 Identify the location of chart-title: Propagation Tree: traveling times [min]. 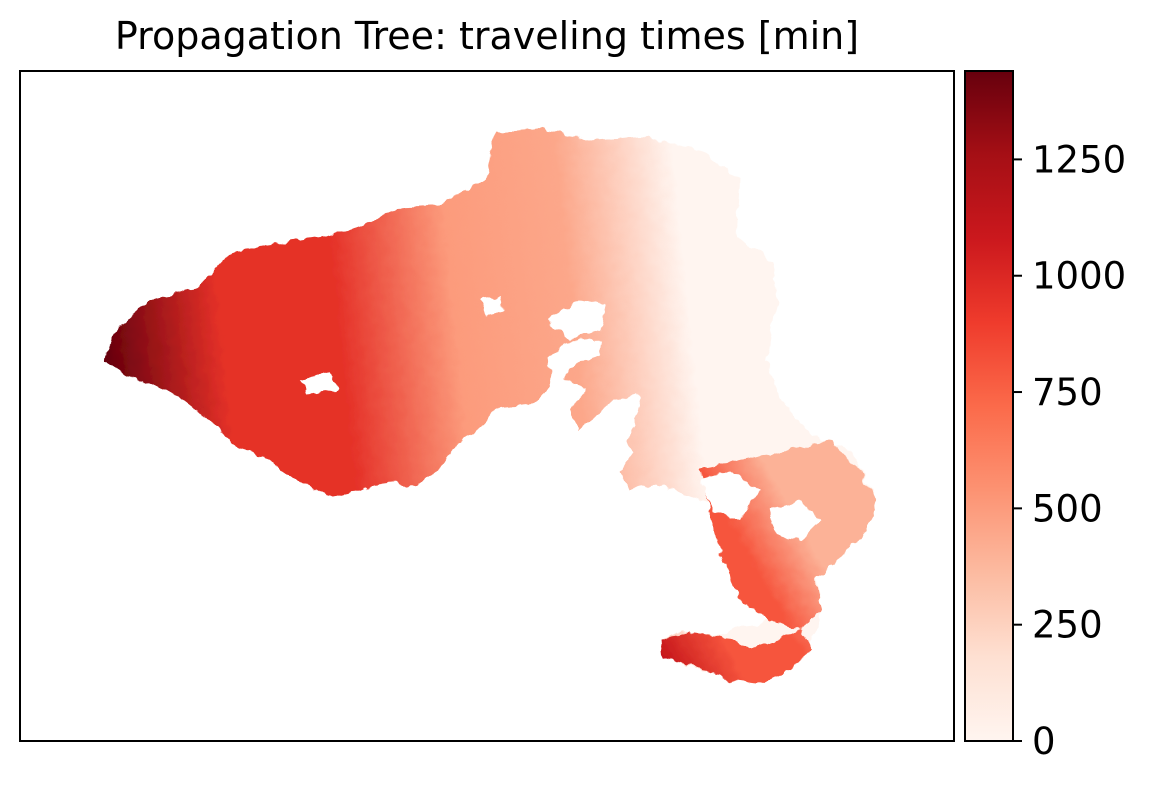
(487, 36).